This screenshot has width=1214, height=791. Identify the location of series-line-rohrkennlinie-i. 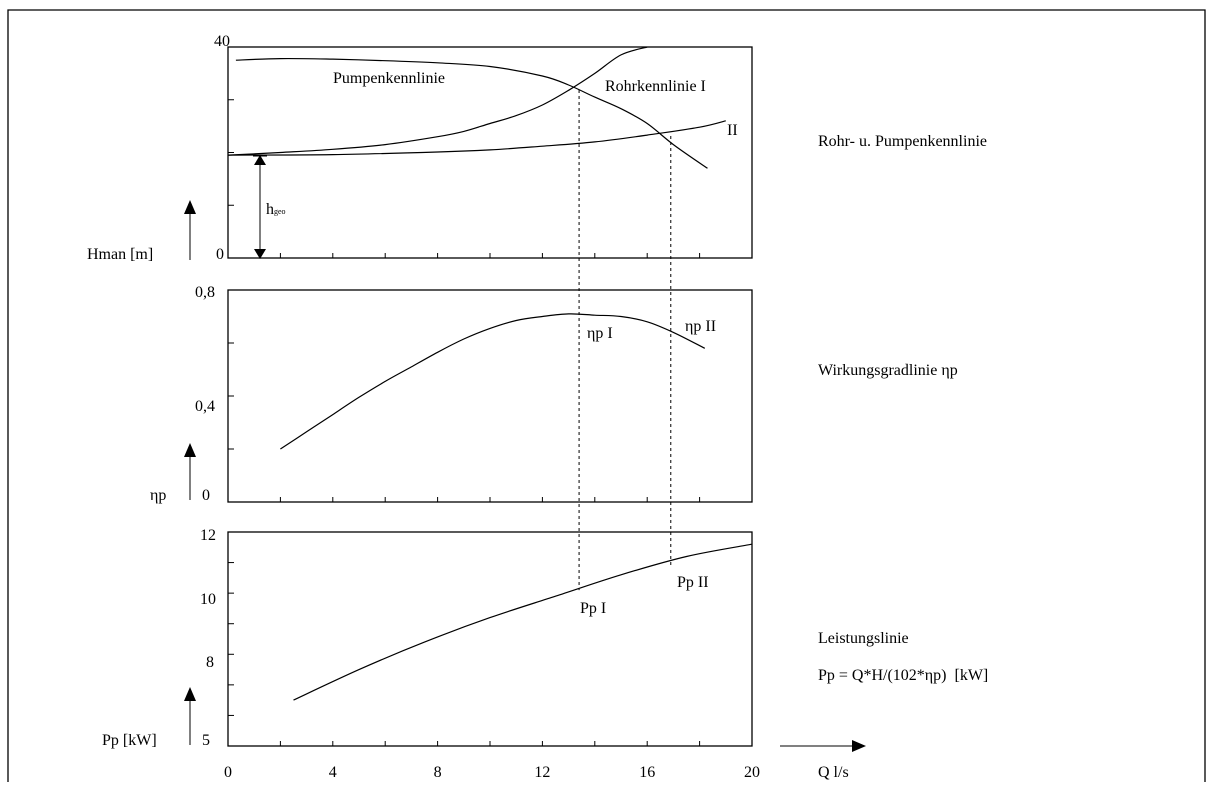
(438, 101).